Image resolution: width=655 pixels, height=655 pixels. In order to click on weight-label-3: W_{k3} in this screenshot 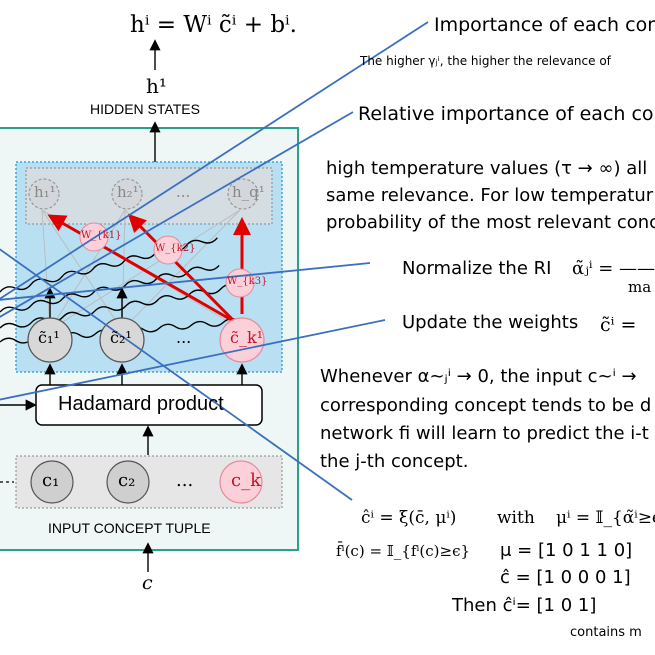, I will do `click(247, 281)`.